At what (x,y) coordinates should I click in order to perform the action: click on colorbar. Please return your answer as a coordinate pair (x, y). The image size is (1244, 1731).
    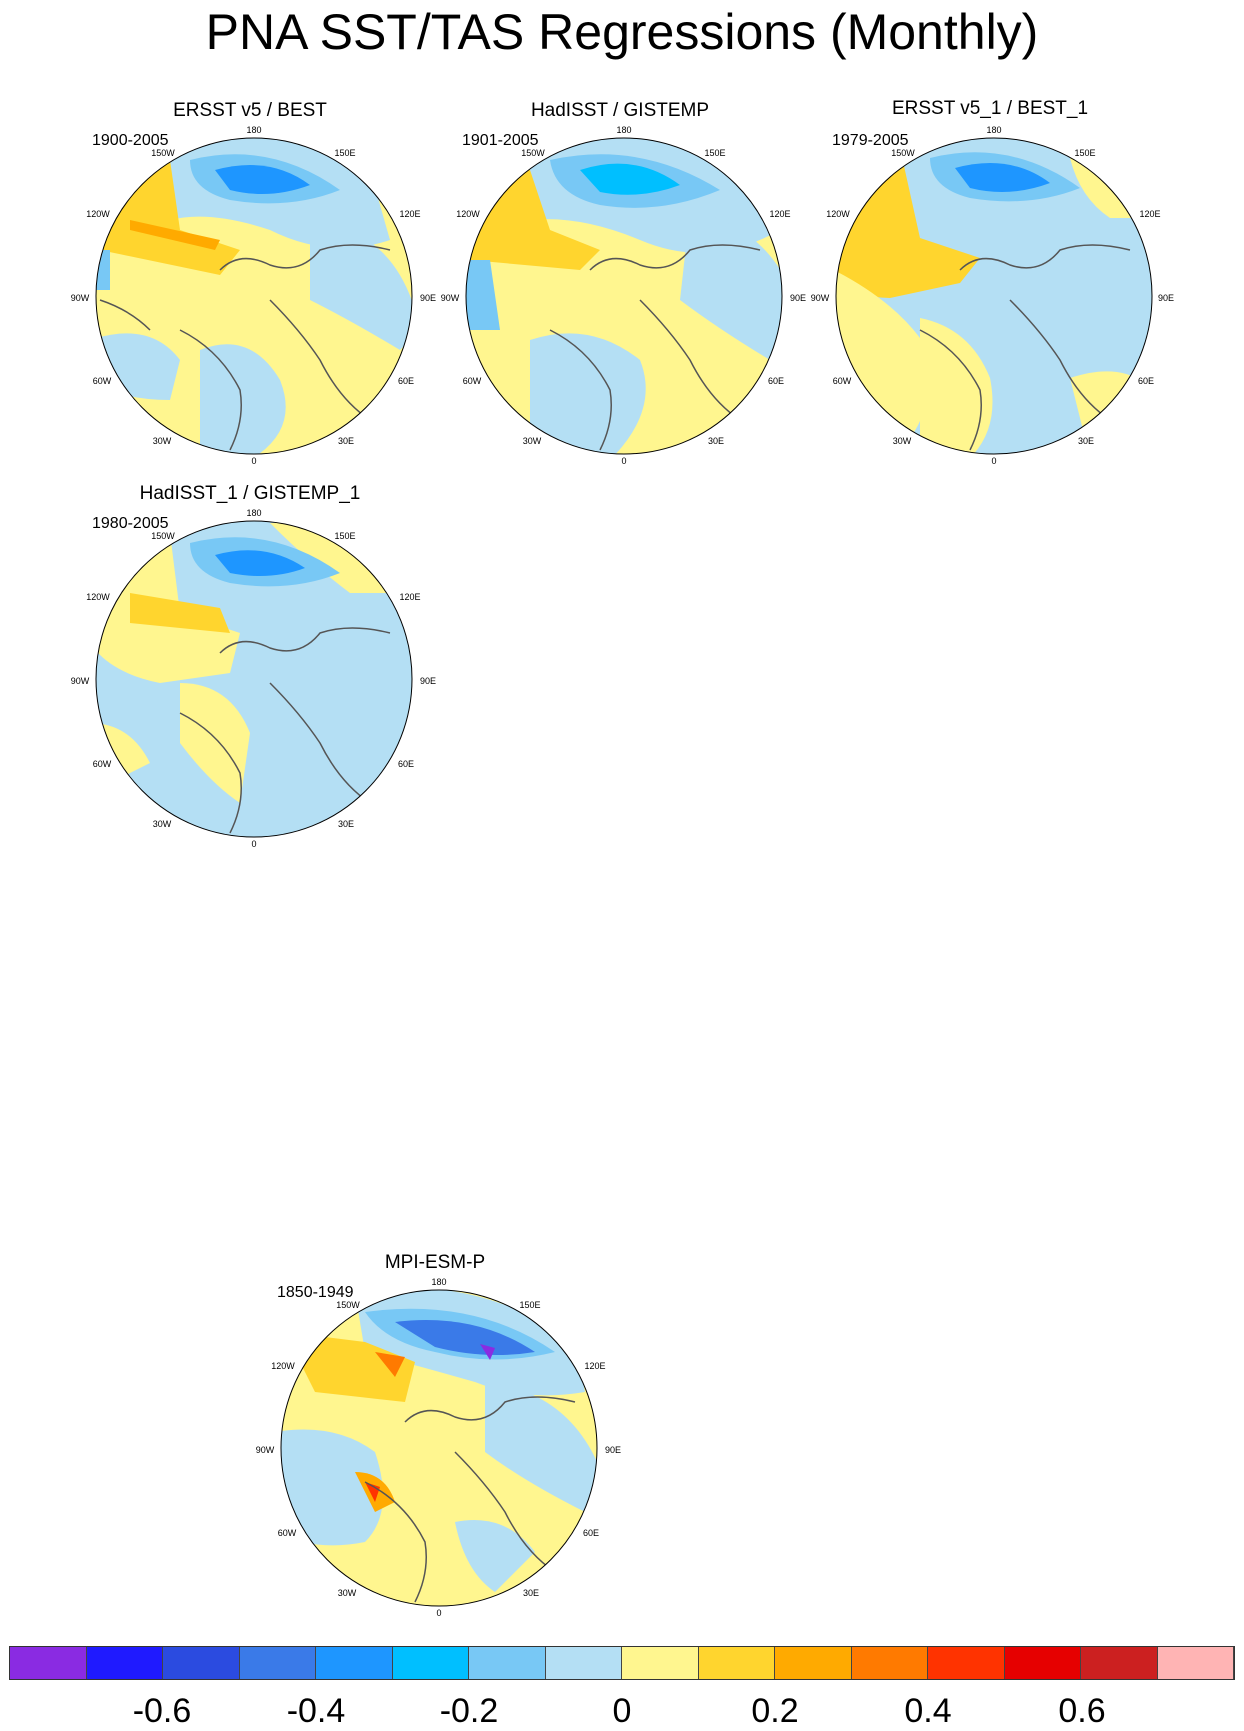
    Looking at the image, I should click on (622, 1663).